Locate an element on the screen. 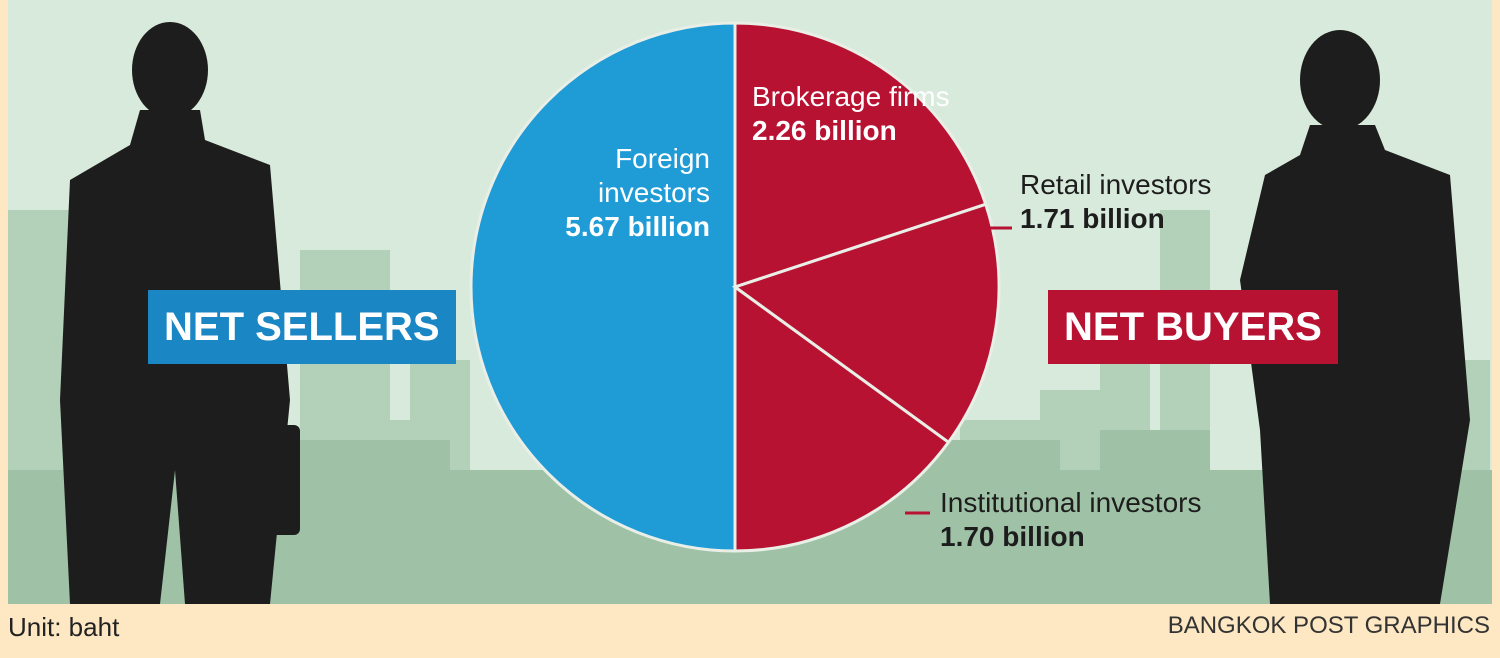 The height and width of the screenshot is (658, 1500). slice-label: Institutional investors 1.70 billion is located at coordinates (1110, 520).